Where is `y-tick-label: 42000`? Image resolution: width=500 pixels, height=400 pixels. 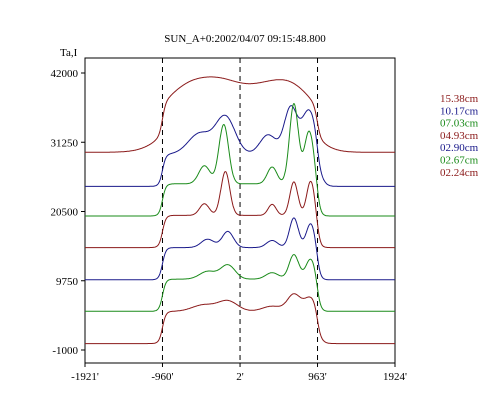
y-tick-label: 42000 is located at coordinates (65, 74).